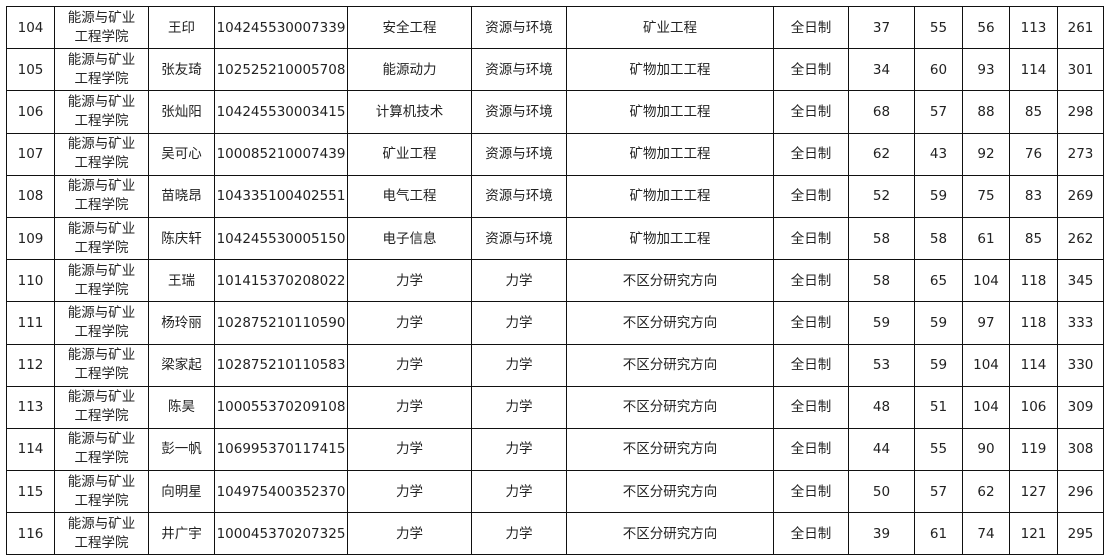 The height and width of the screenshot is (560, 1108). What do you see at coordinates (881, 492) in the screenshot?
I see `score-politics: 50` at bounding box center [881, 492].